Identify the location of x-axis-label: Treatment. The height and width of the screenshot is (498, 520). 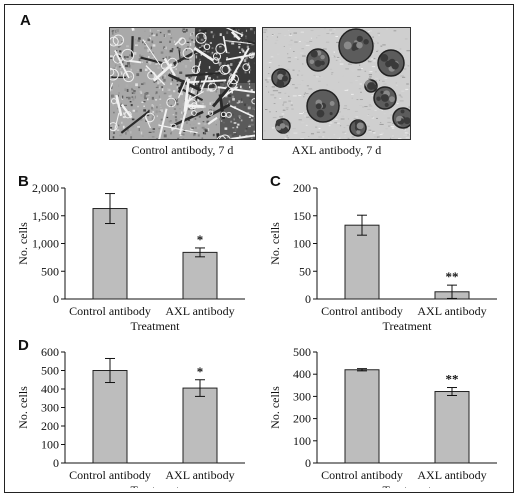
(156, 326).